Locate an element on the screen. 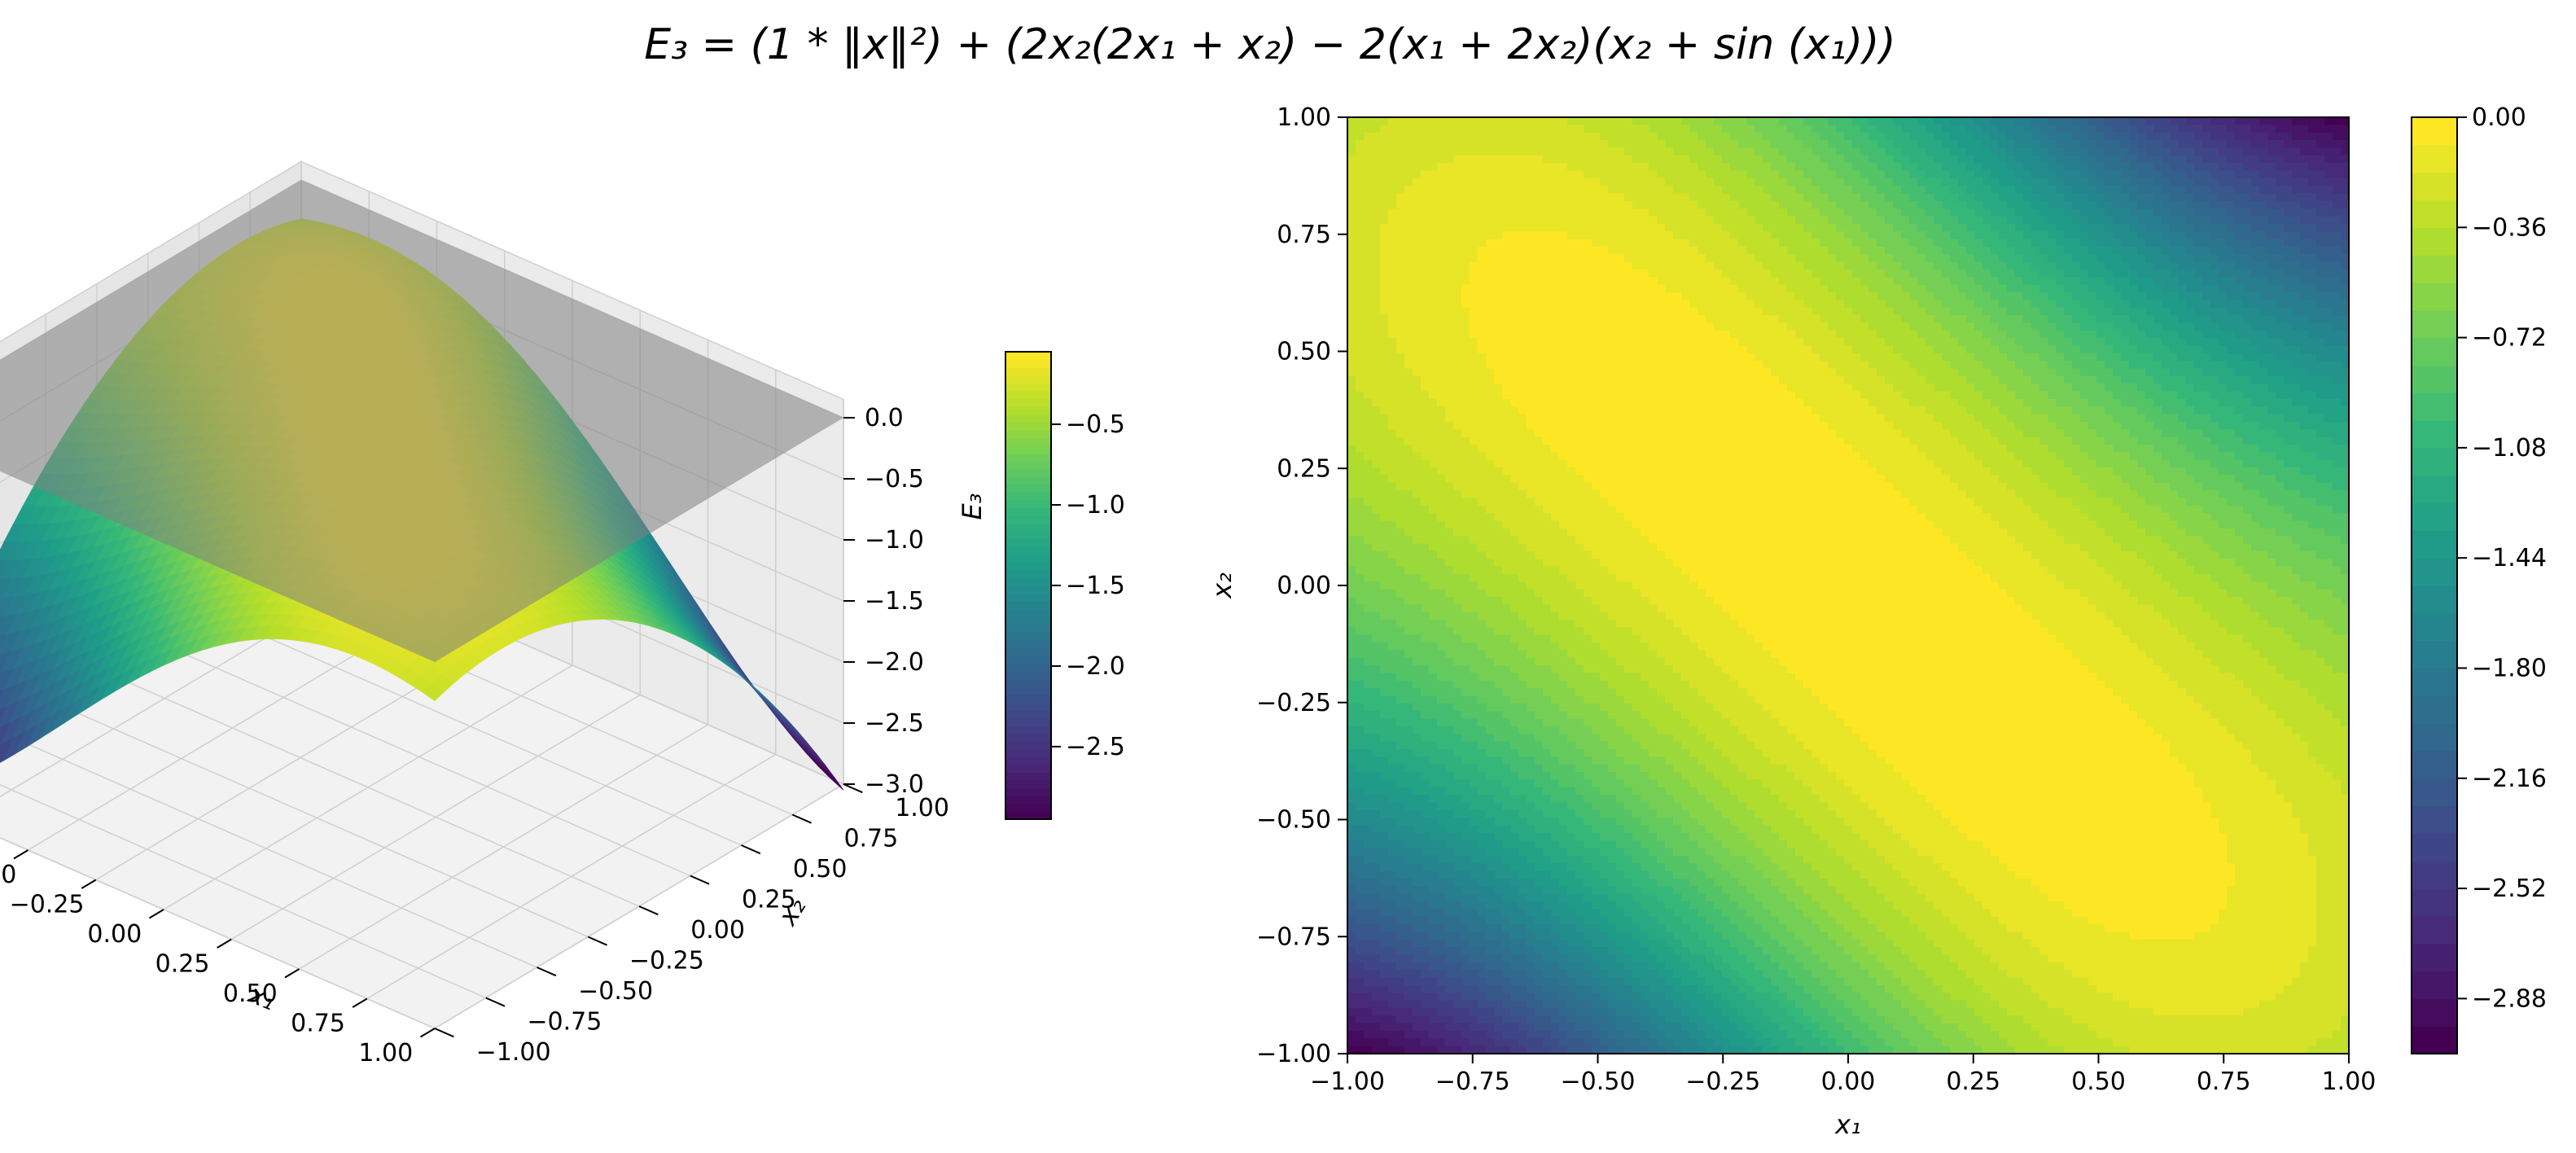 Image resolution: width=2576 pixels, height=1153 pixels. x2-tick-mark is located at coordinates (597, 941).